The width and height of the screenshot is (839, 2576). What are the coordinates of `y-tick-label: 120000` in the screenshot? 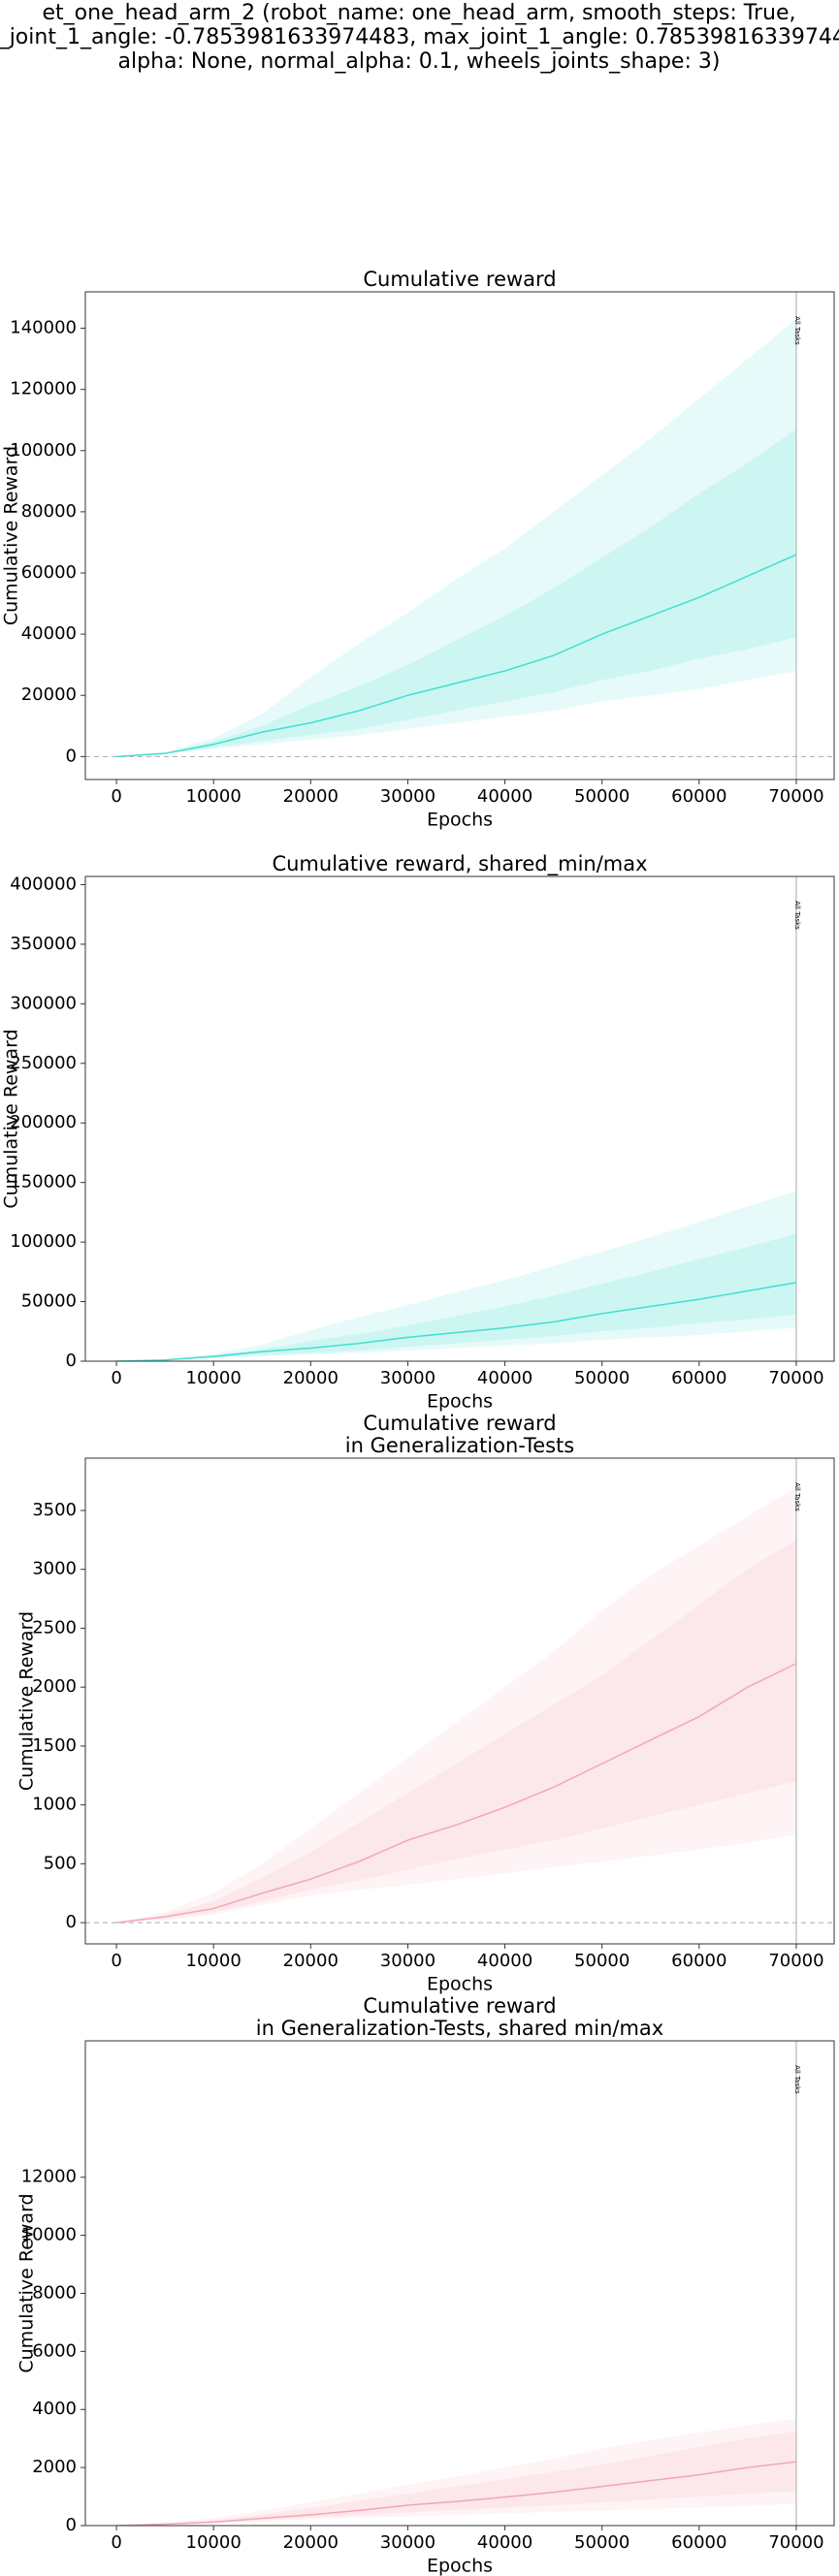 It's located at (43, 389).